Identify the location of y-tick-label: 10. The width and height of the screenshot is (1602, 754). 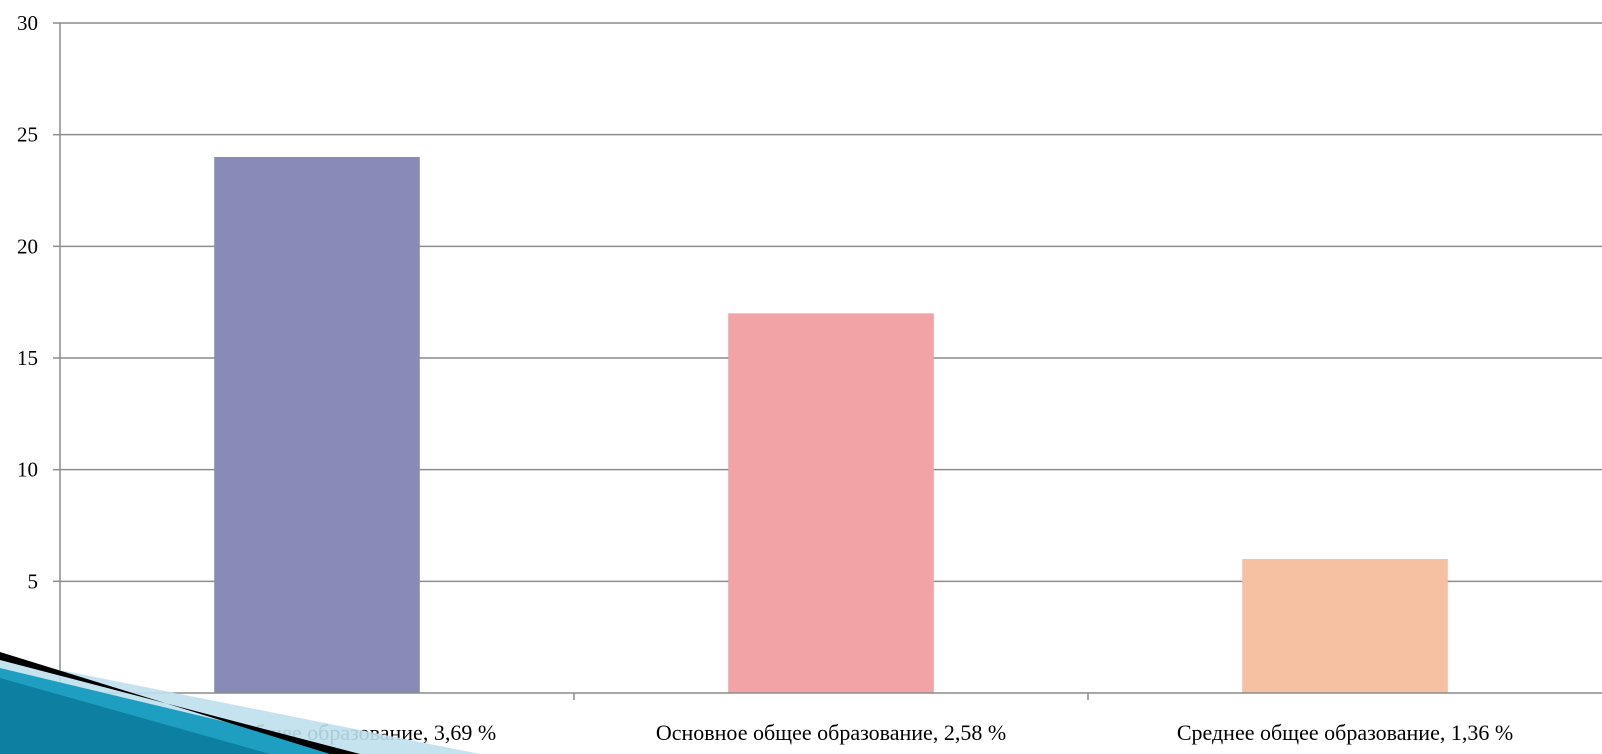
(27, 470).